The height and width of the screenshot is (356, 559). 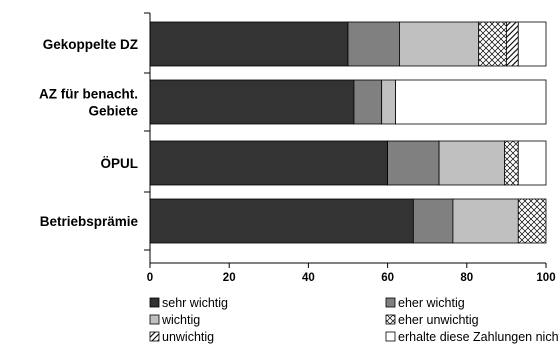 I want to click on x-tick-label-80: 80, so click(x=466, y=278).